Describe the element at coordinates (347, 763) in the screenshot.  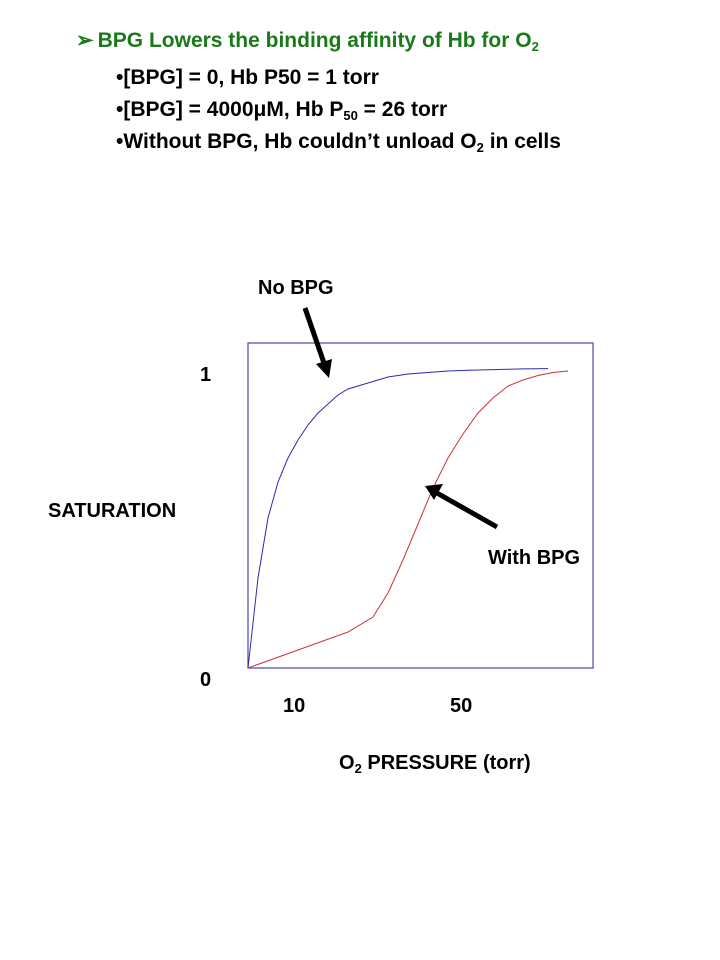
I see `x-axis-label-prefix: O` at that location.